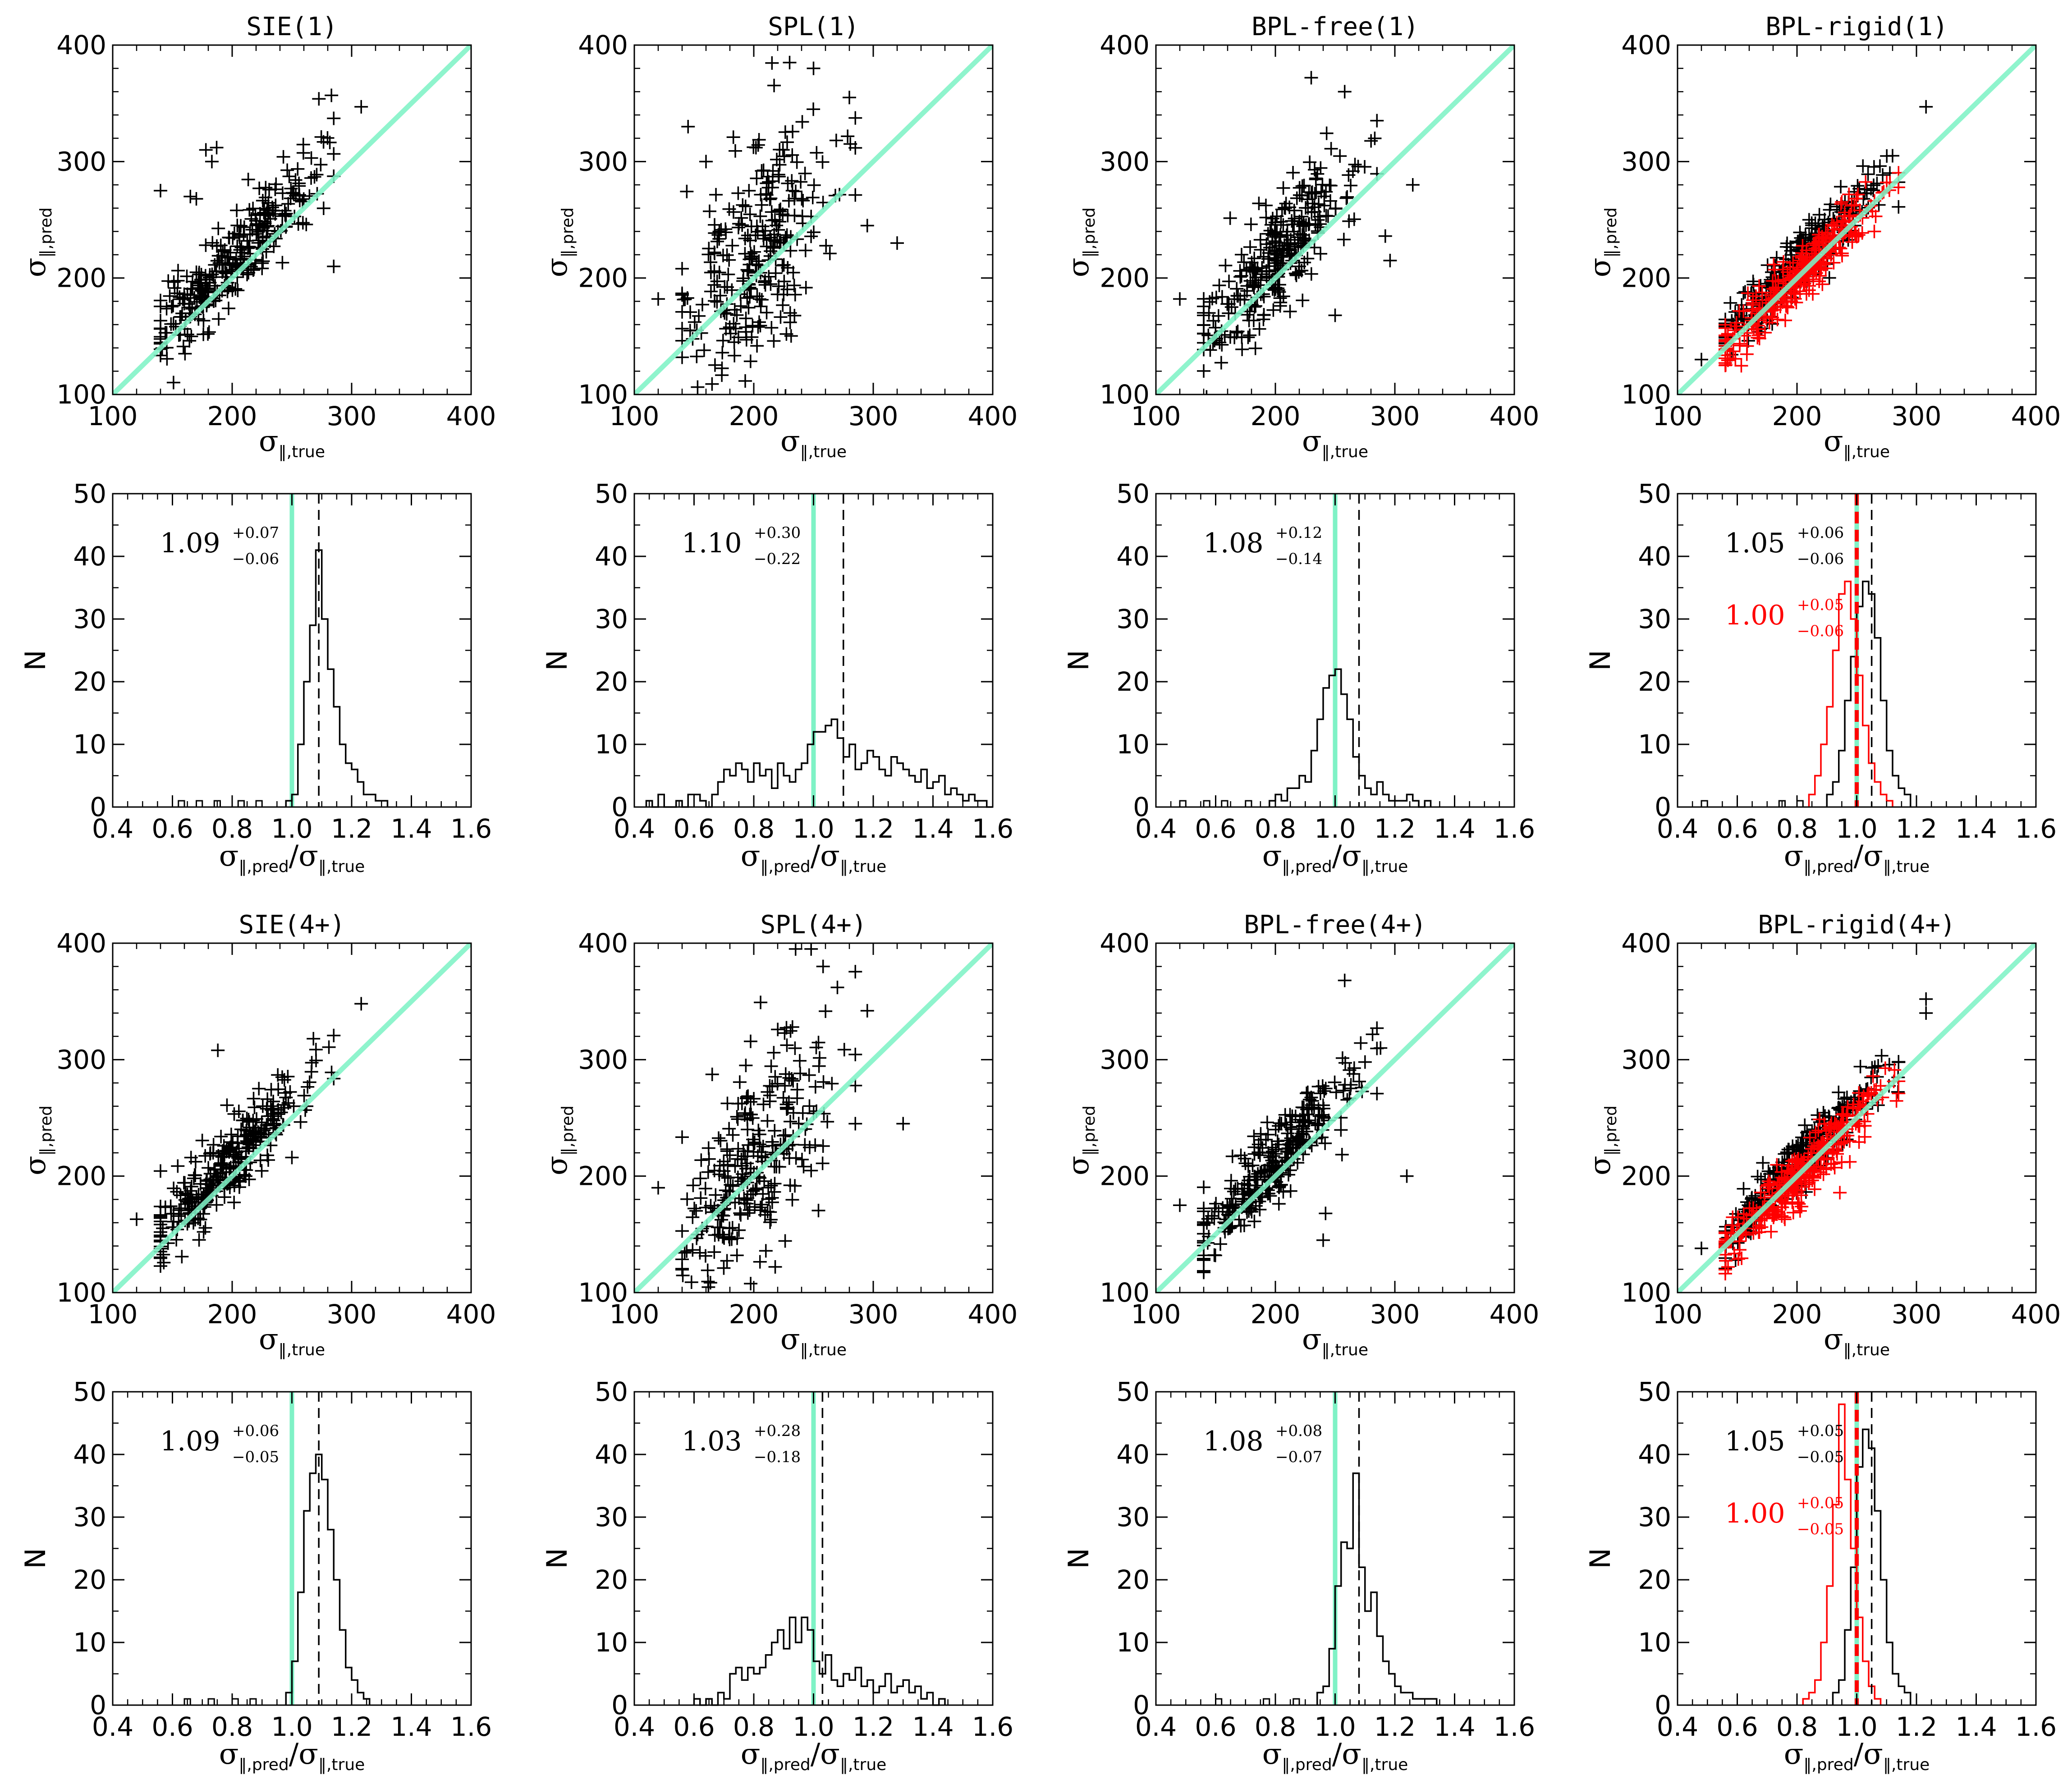  What do you see at coordinates (1125, 45) in the screenshot?
I see `y-tick-label: 400` at bounding box center [1125, 45].